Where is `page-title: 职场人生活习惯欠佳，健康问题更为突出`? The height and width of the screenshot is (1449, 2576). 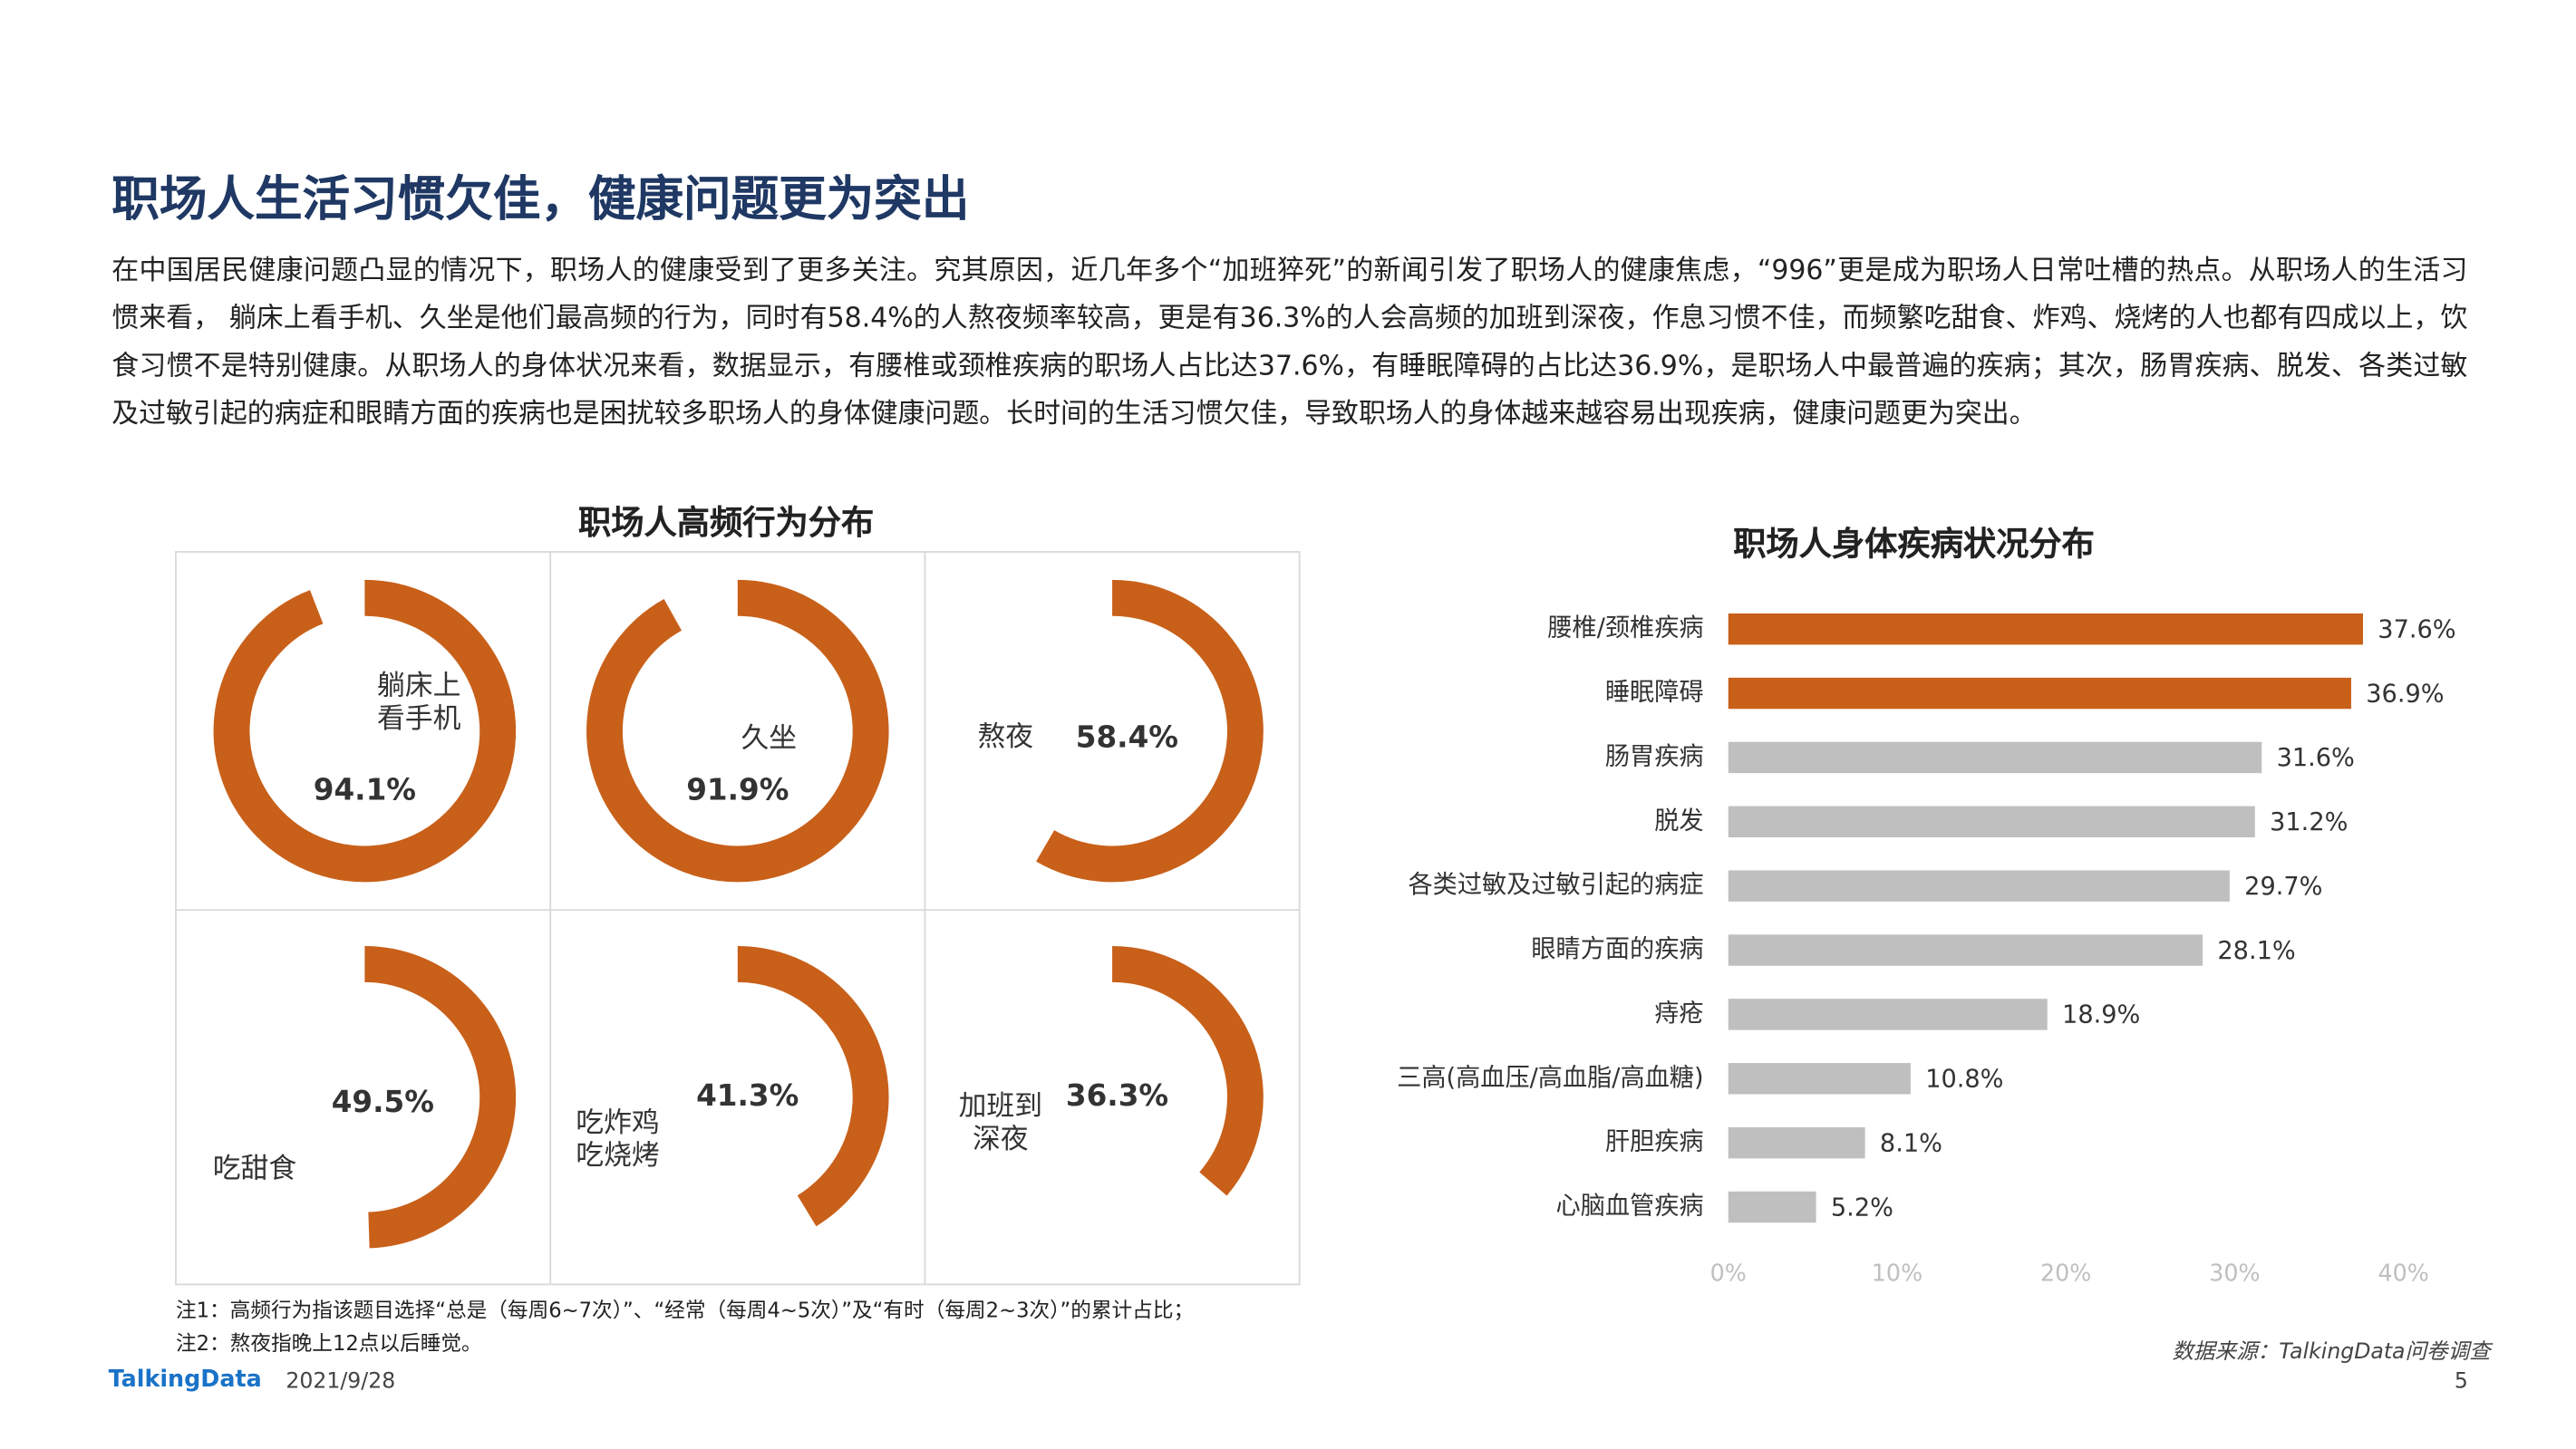 page-title: 职场人生活习惯欠佳，健康问题更为突出 is located at coordinates (540, 198).